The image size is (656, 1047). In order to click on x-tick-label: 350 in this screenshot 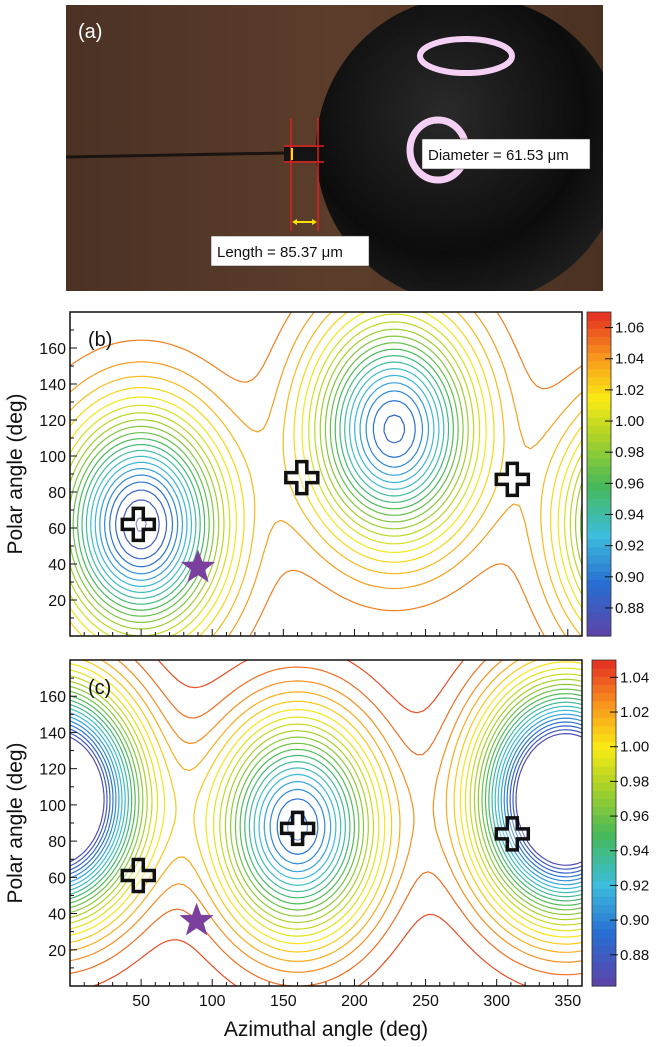, I will do `click(567, 1001)`.